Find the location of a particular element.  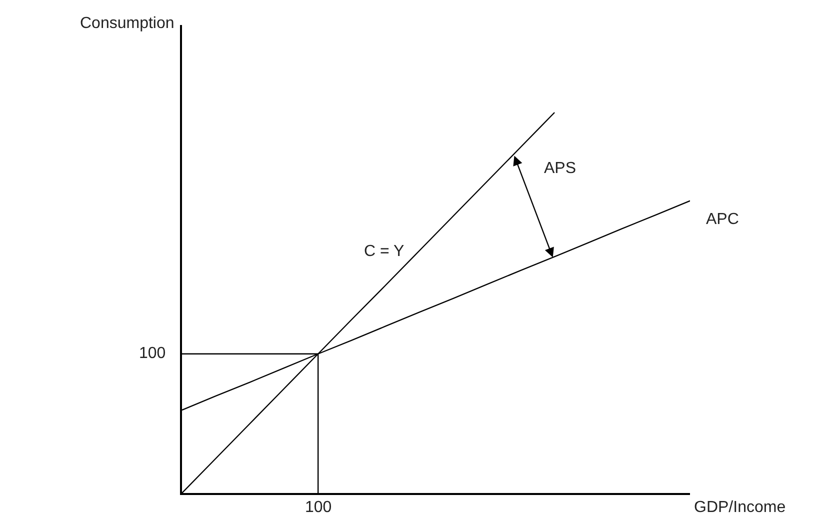

series-label: APC is located at coordinates (722, 219).